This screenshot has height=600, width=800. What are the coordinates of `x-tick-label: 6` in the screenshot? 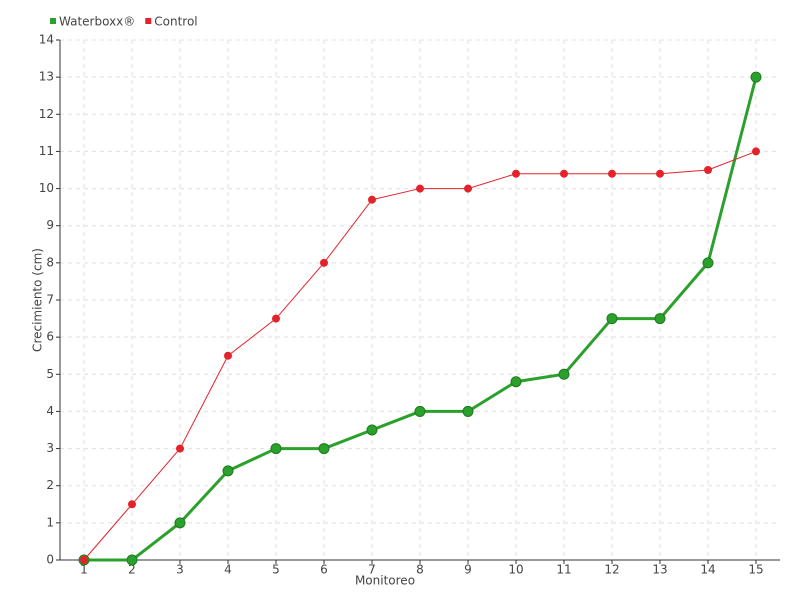 It's located at (324, 570).